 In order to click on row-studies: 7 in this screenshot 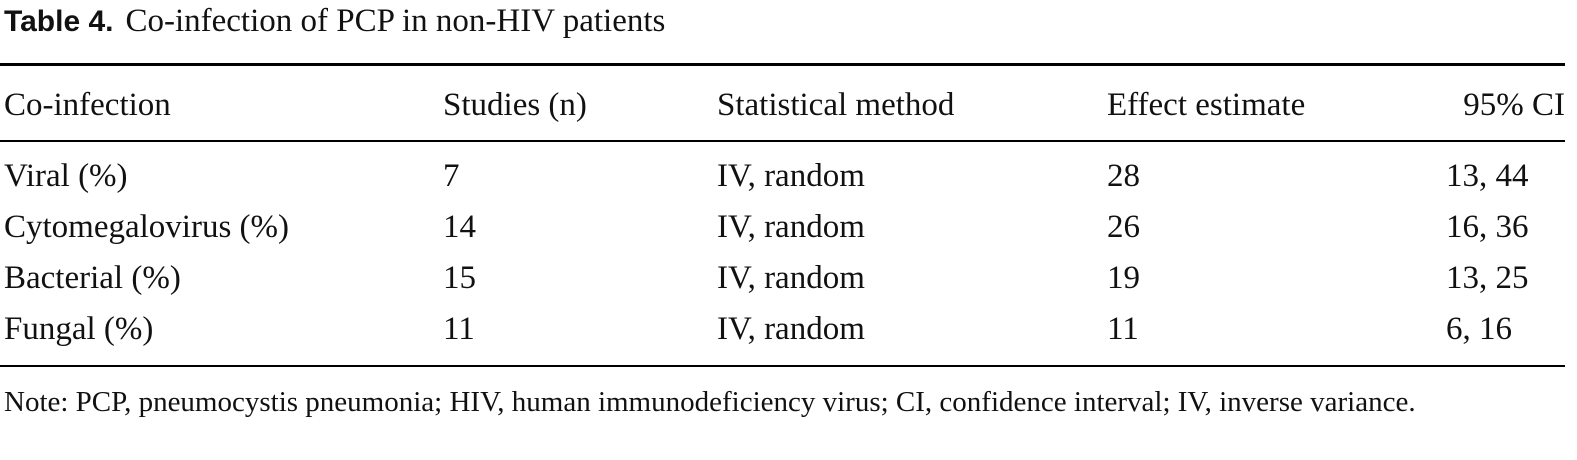, I will do `click(451, 176)`.